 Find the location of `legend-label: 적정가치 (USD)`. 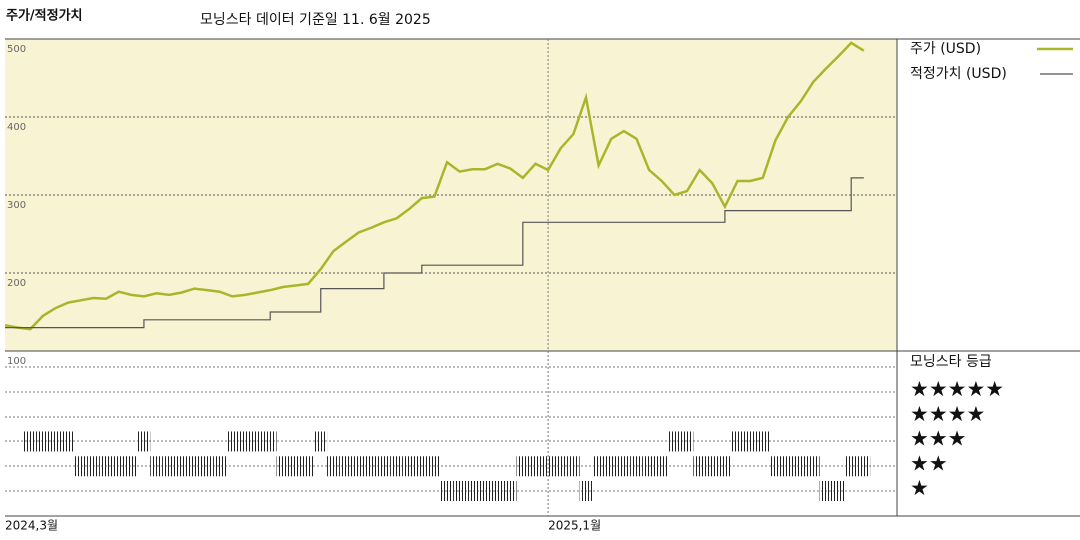

legend-label: 적정가치 (USD) is located at coordinates (958, 74).